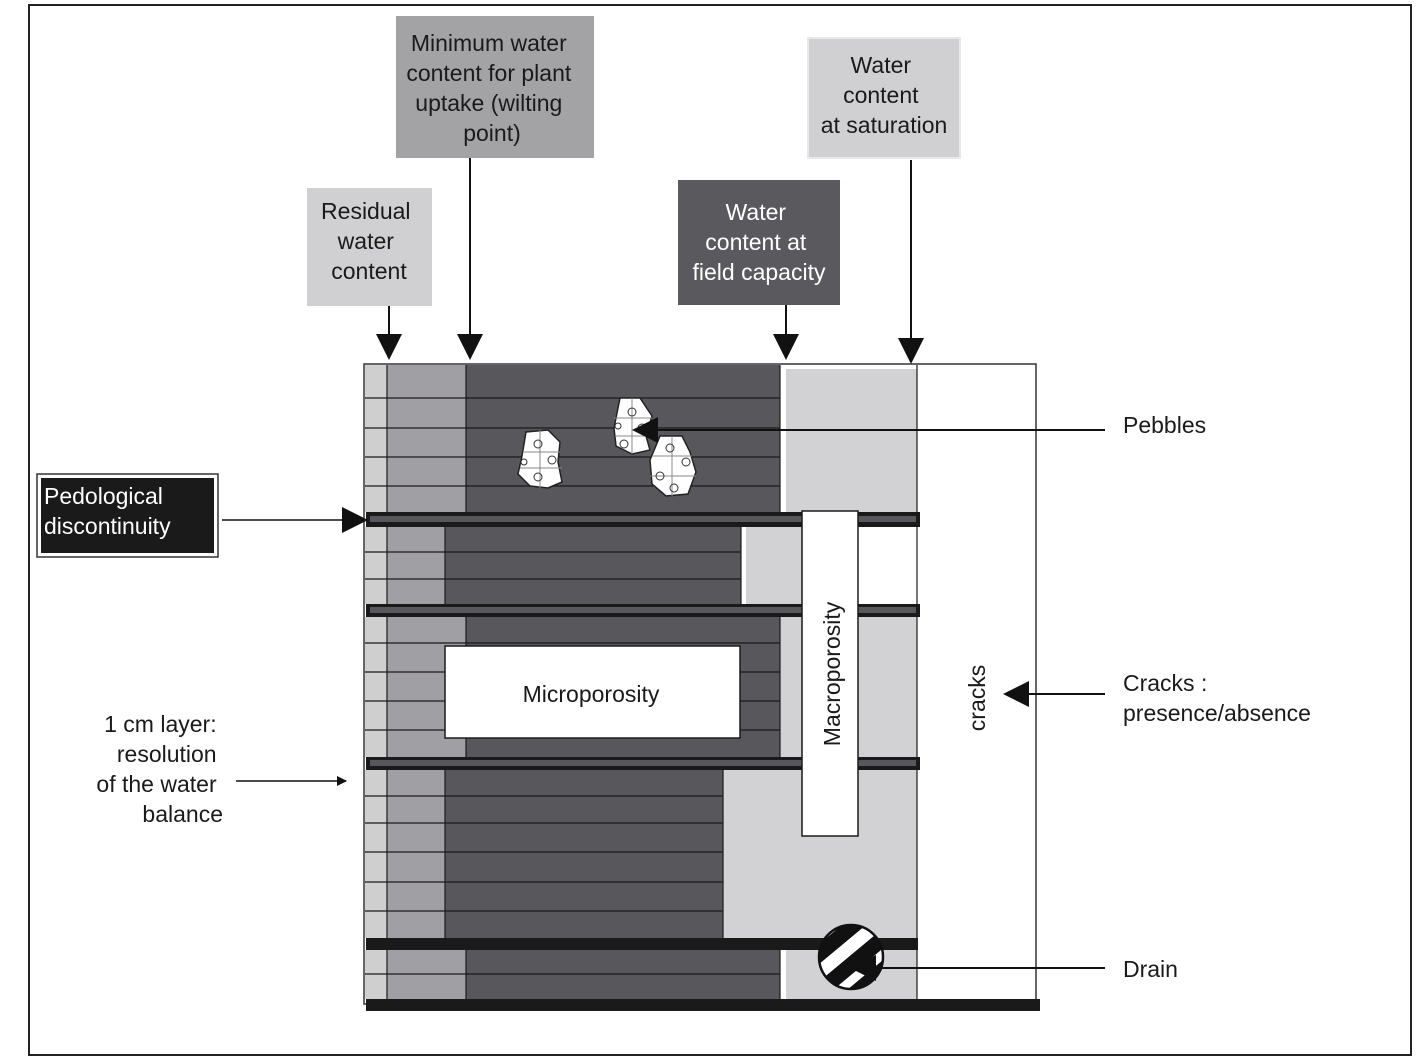 The image size is (1421, 1059). I want to click on pedological-line-2: discontinuity, so click(107, 526).